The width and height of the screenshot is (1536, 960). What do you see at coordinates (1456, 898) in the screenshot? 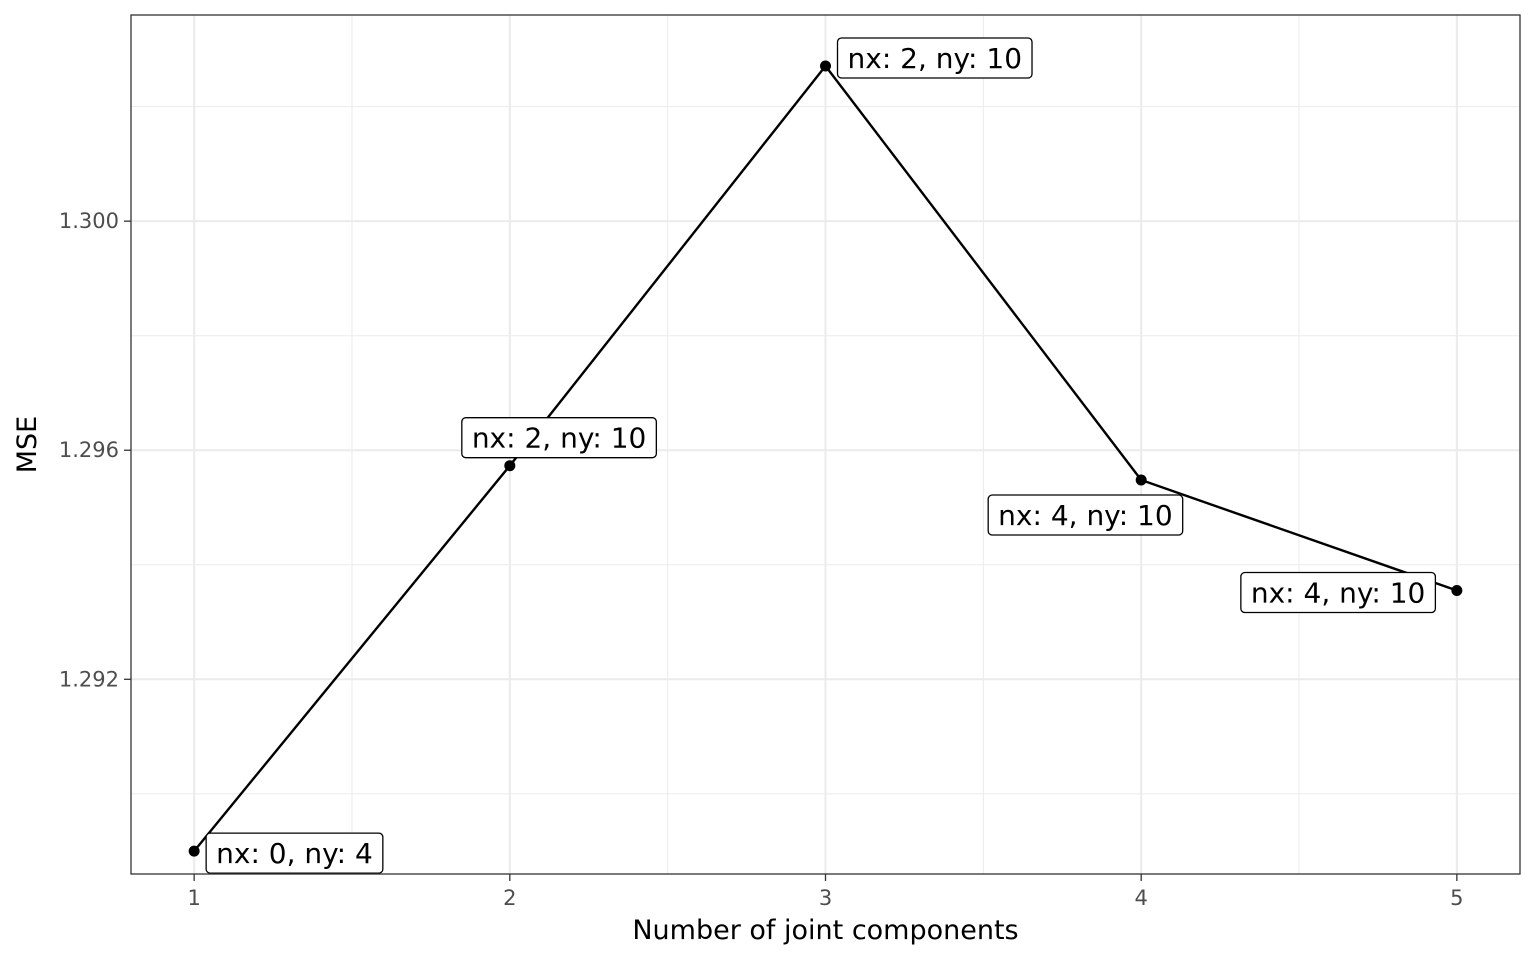
I see `x-tick-label: 5` at bounding box center [1456, 898].